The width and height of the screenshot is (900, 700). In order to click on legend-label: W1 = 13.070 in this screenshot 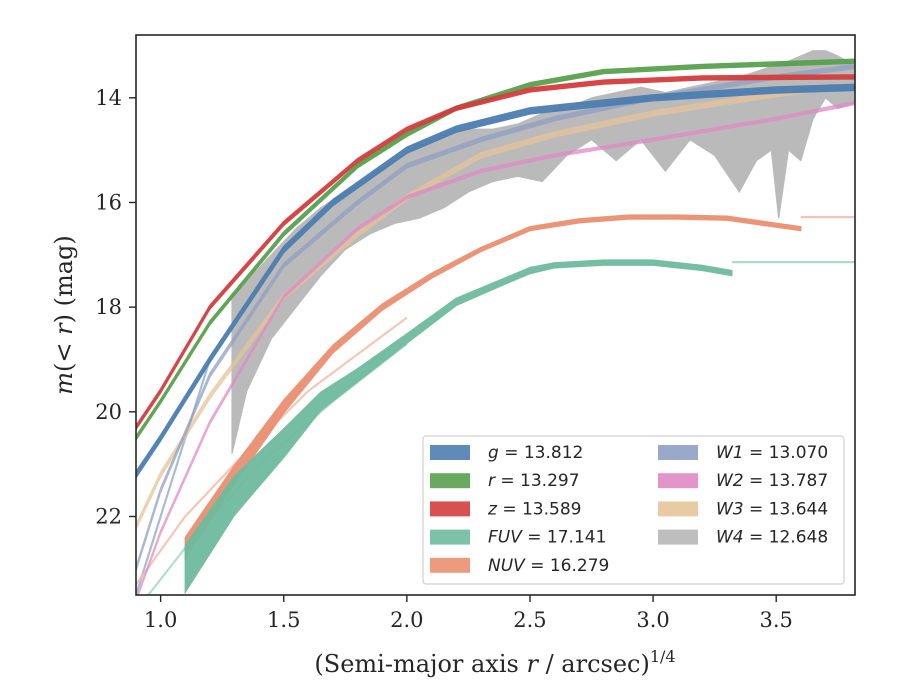, I will do `click(772, 453)`.